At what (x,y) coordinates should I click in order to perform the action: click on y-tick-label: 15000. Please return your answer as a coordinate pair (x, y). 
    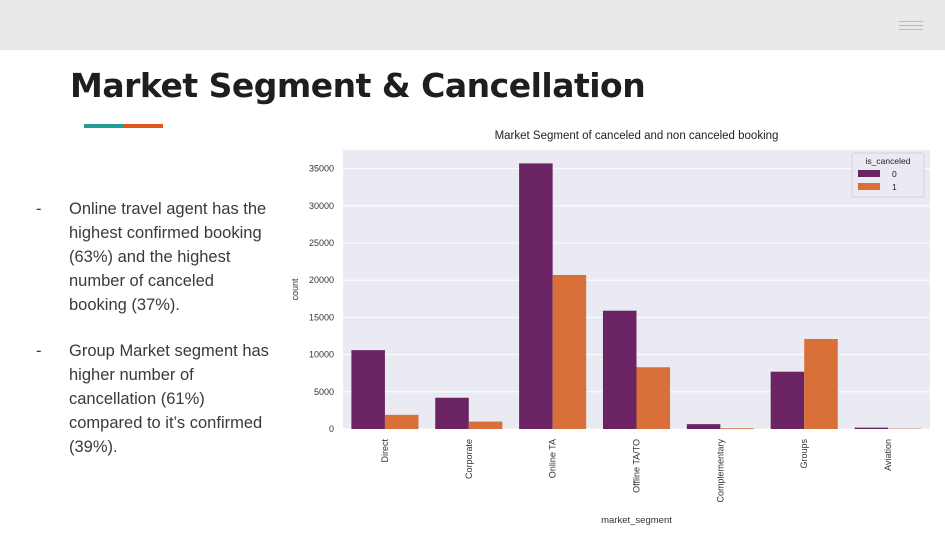
    Looking at the image, I should click on (321, 317).